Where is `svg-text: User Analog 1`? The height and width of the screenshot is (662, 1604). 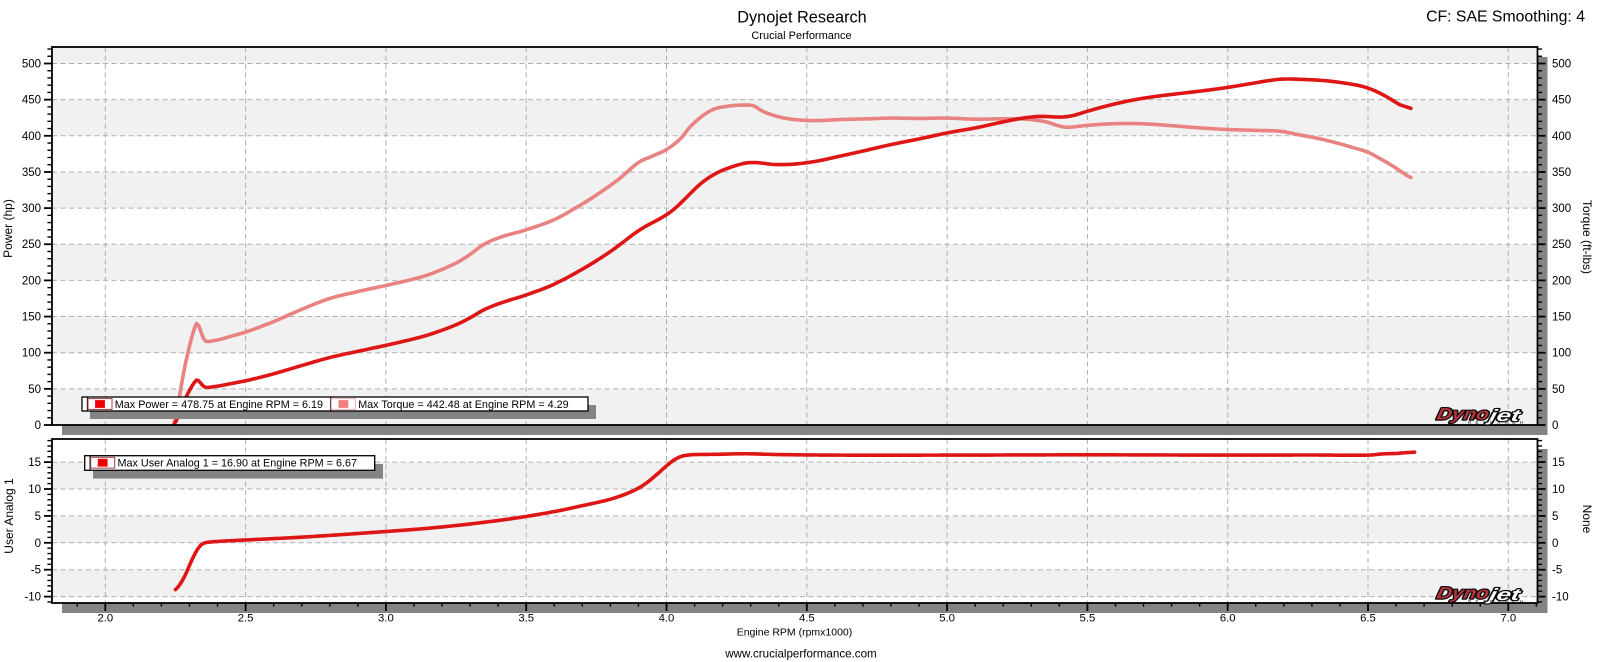
svg-text: User Analog 1 is located at coordinates (9, 516).